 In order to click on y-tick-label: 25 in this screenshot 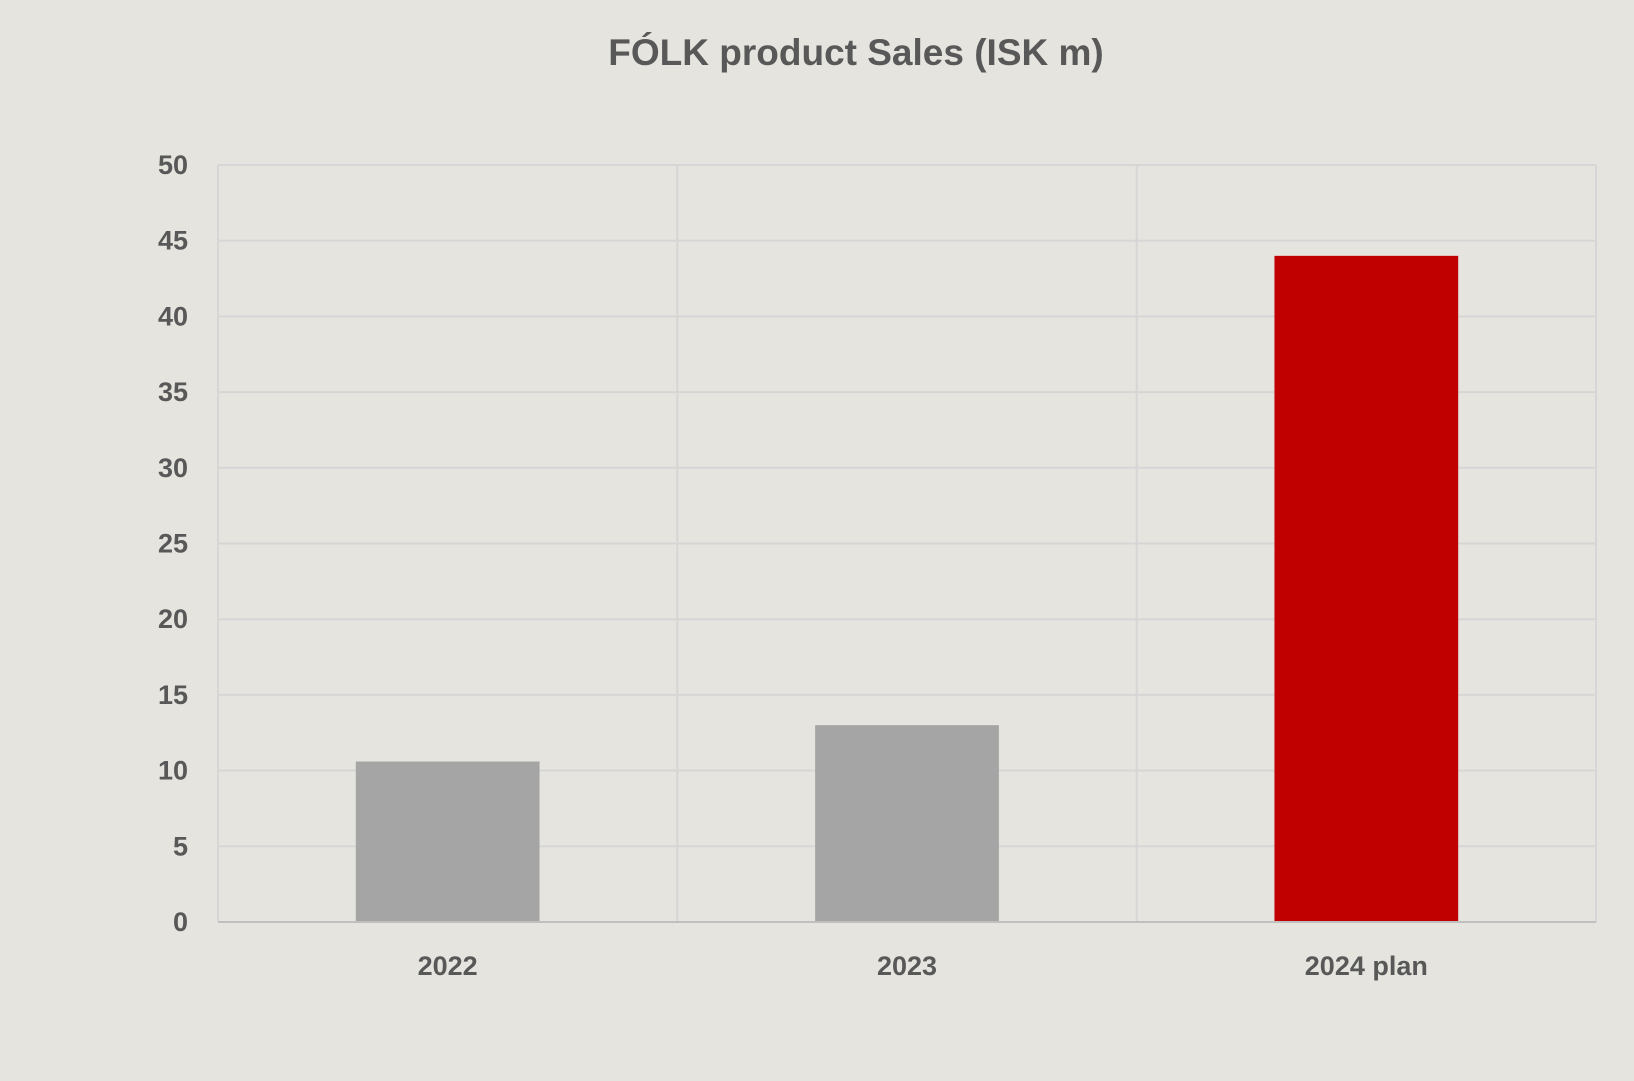, I will do `click(173, 544)`.